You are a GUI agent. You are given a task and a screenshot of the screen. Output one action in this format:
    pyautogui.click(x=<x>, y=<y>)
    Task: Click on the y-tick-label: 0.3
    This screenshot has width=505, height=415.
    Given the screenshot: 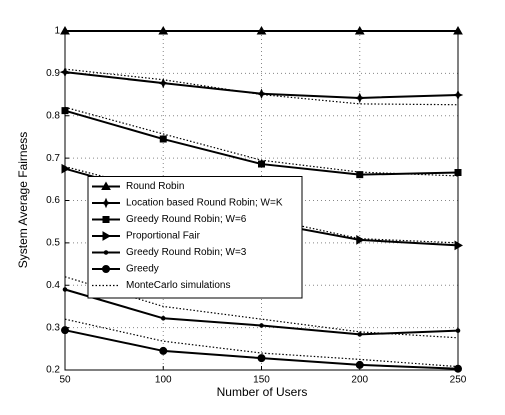 What is the action you would take?
    pyautogui.click(x=53, y=327)
    